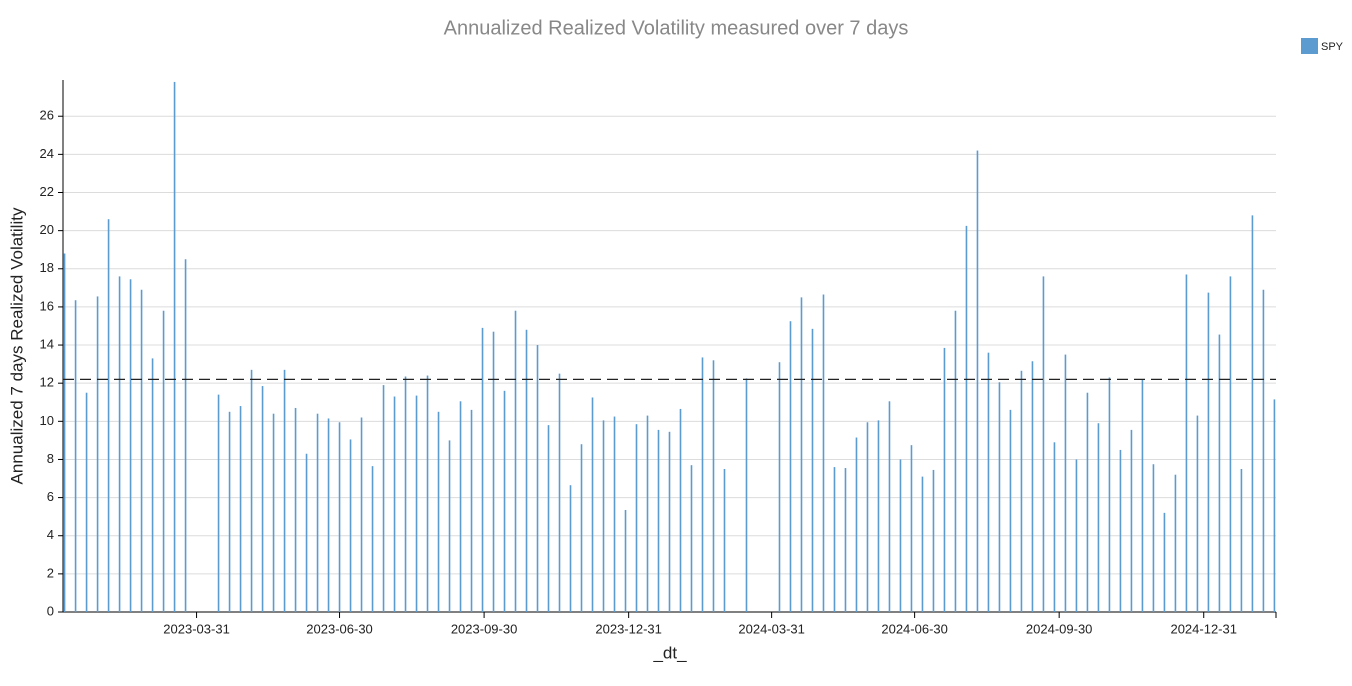  Describe the element at coordinates (339, 628) in the screenshot. I see `x-tick-label: 2023-06-30` at that location.